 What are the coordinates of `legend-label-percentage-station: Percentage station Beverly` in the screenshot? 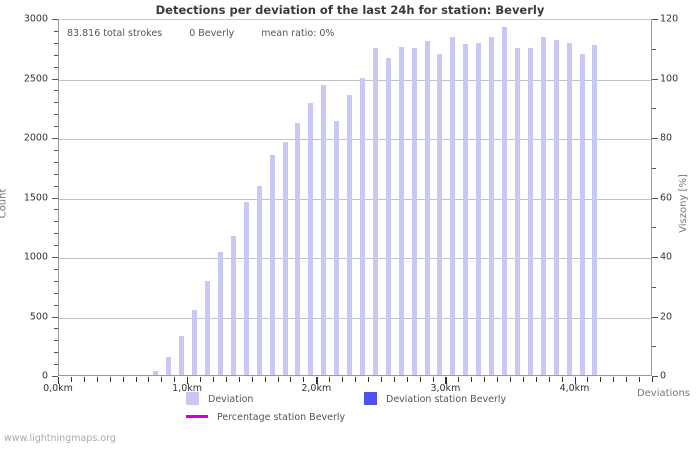 It's located at (281, 417).